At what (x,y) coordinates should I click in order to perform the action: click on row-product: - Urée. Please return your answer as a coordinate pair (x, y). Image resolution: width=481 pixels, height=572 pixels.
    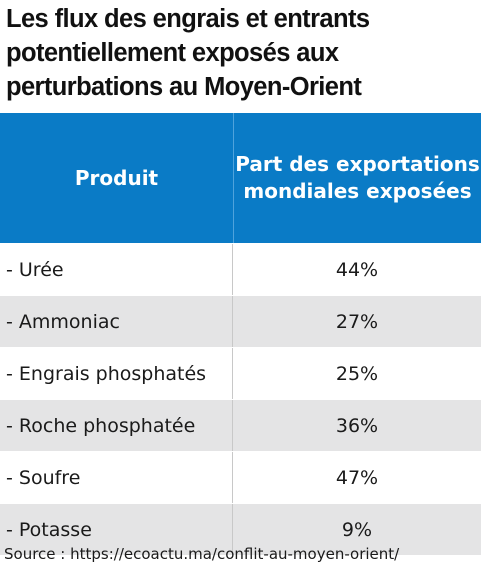
    Looking at the image, I should click on (116, 269).